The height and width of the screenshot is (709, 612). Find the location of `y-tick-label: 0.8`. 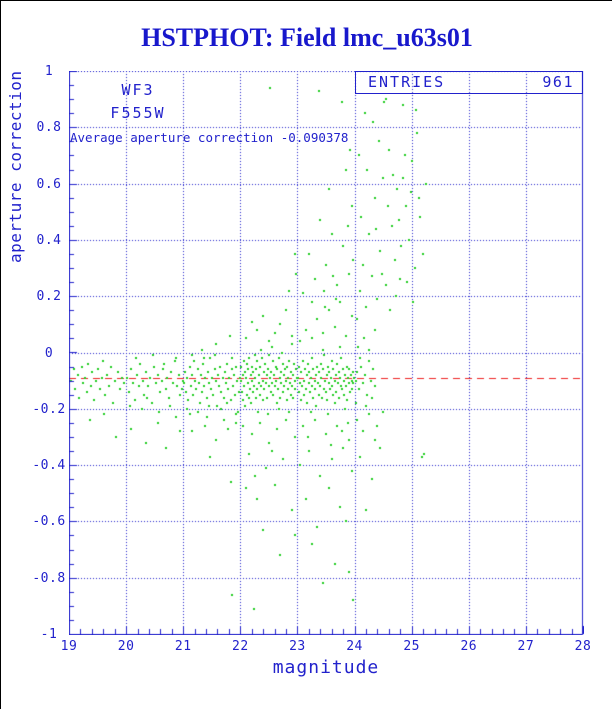

y-tick-label: 0.8 is located at coordinates (49, 128).